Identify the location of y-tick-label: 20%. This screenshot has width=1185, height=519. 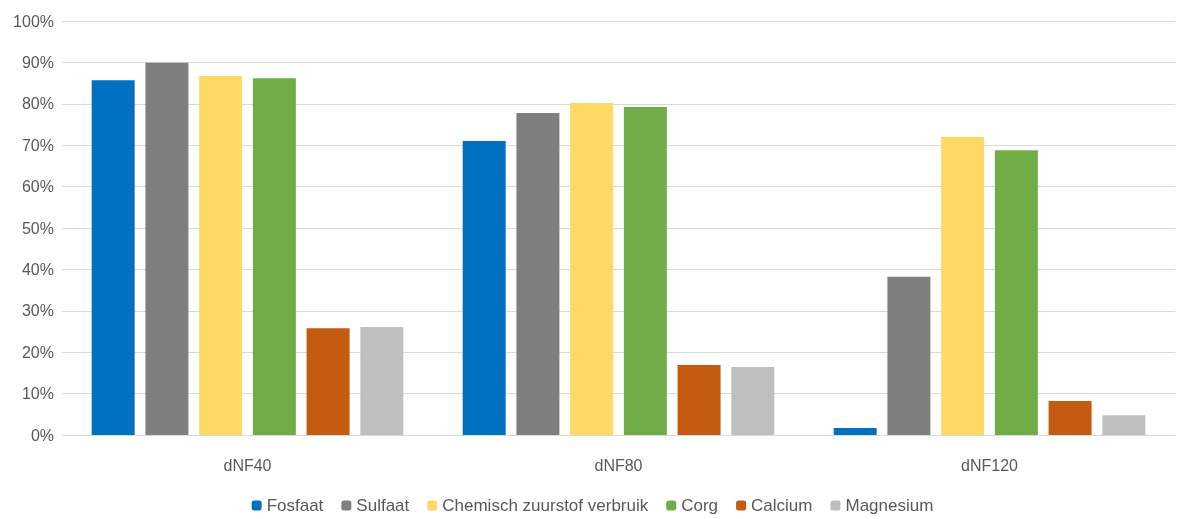
(37, 352).